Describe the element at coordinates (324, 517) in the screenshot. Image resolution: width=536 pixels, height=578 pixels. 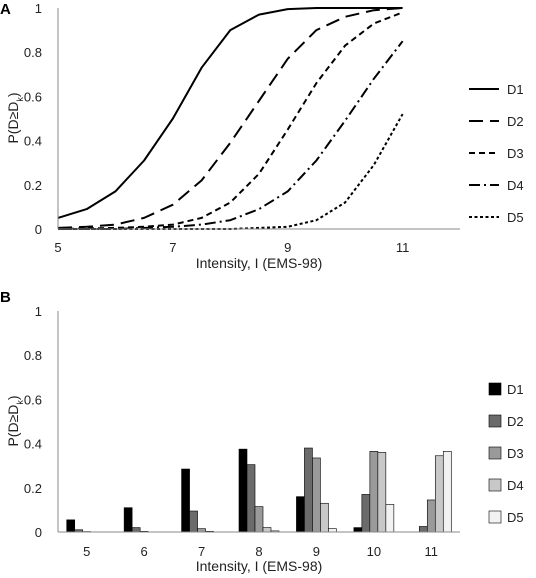
I see `bar-d4-i9` at that location.